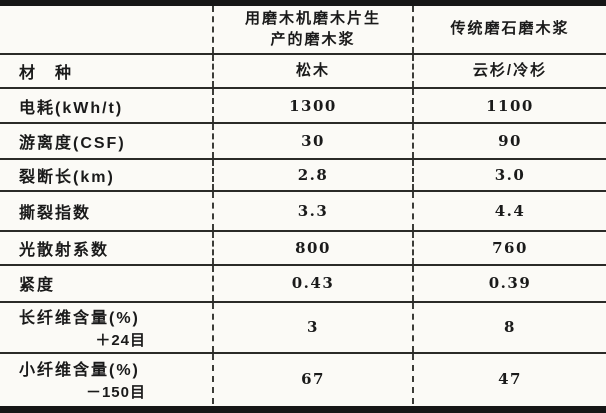  I want to click on table-row-fines: 小纤维含量(%) －150目 67 47, so click(303, 378).